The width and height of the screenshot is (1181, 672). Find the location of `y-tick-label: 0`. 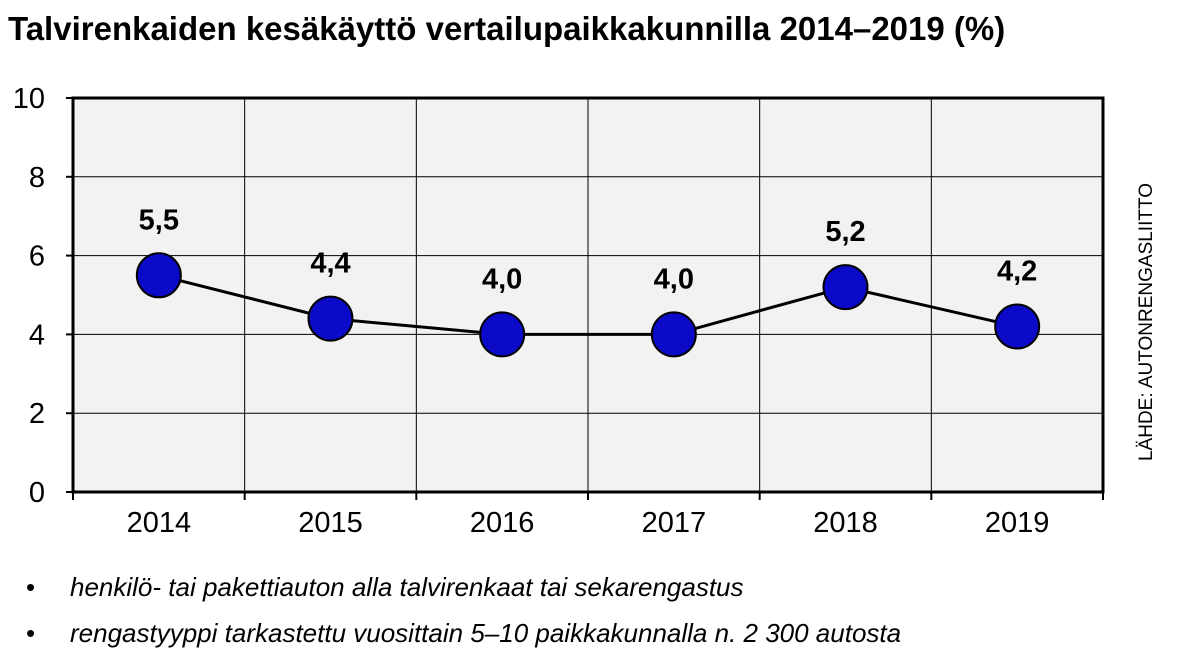

y-tick-label: 0 is located at coordinates (37, 493).